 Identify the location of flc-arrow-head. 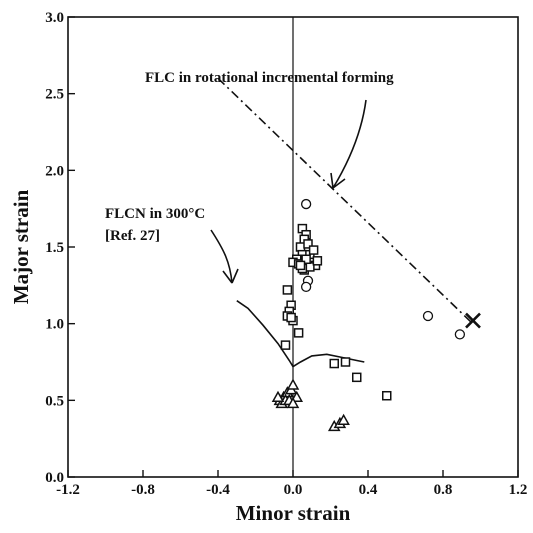
(338, 180).